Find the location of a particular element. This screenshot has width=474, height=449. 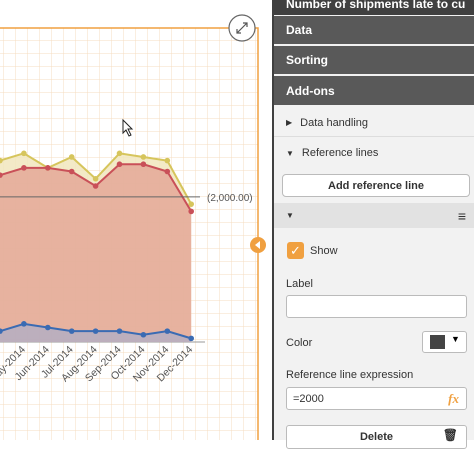

expand-icon is located at coordinates (242, 28).